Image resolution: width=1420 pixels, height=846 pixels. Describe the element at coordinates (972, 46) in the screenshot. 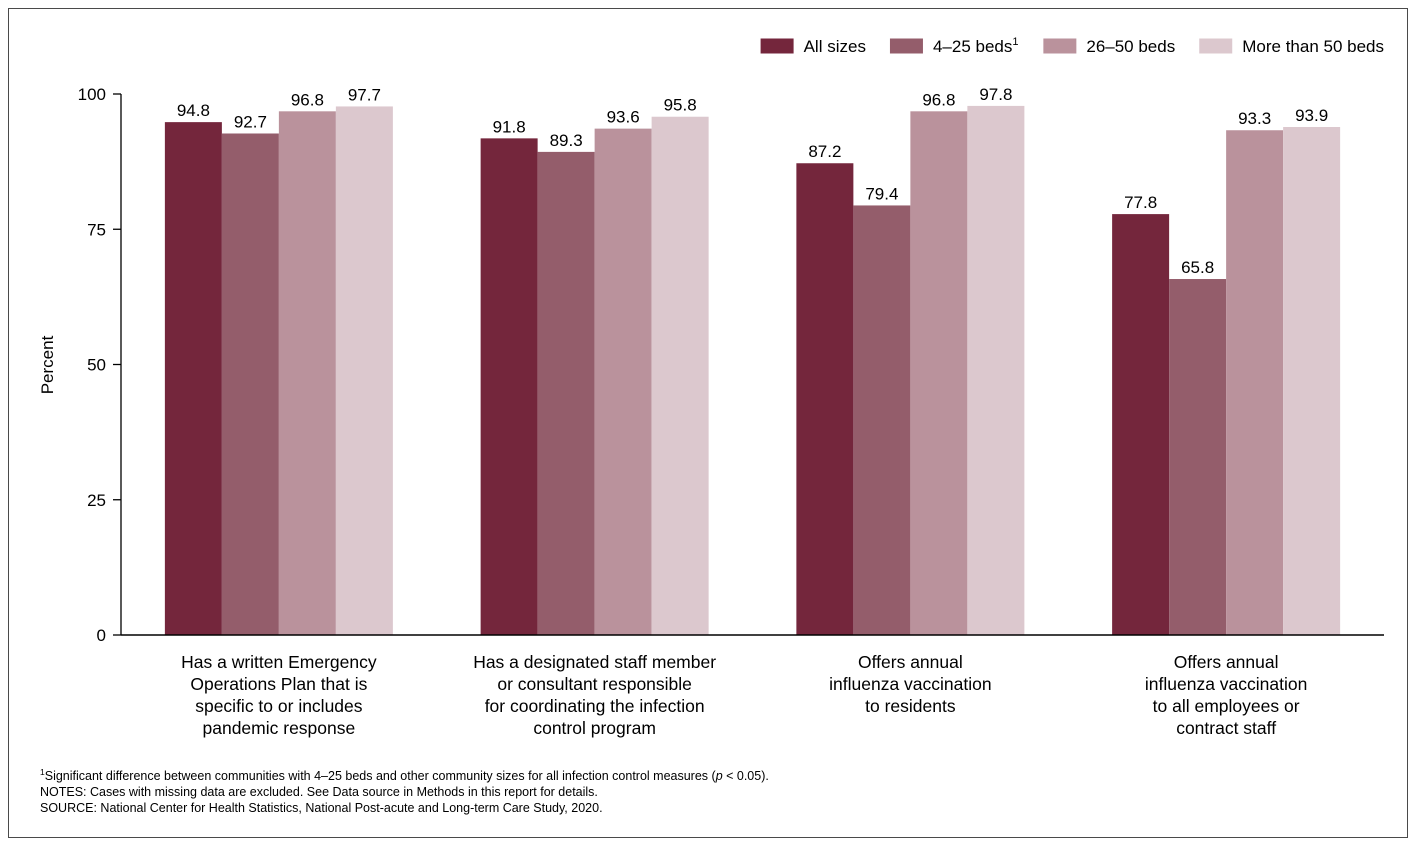

I see `legend-label-text: 4–25 beds` at that location.